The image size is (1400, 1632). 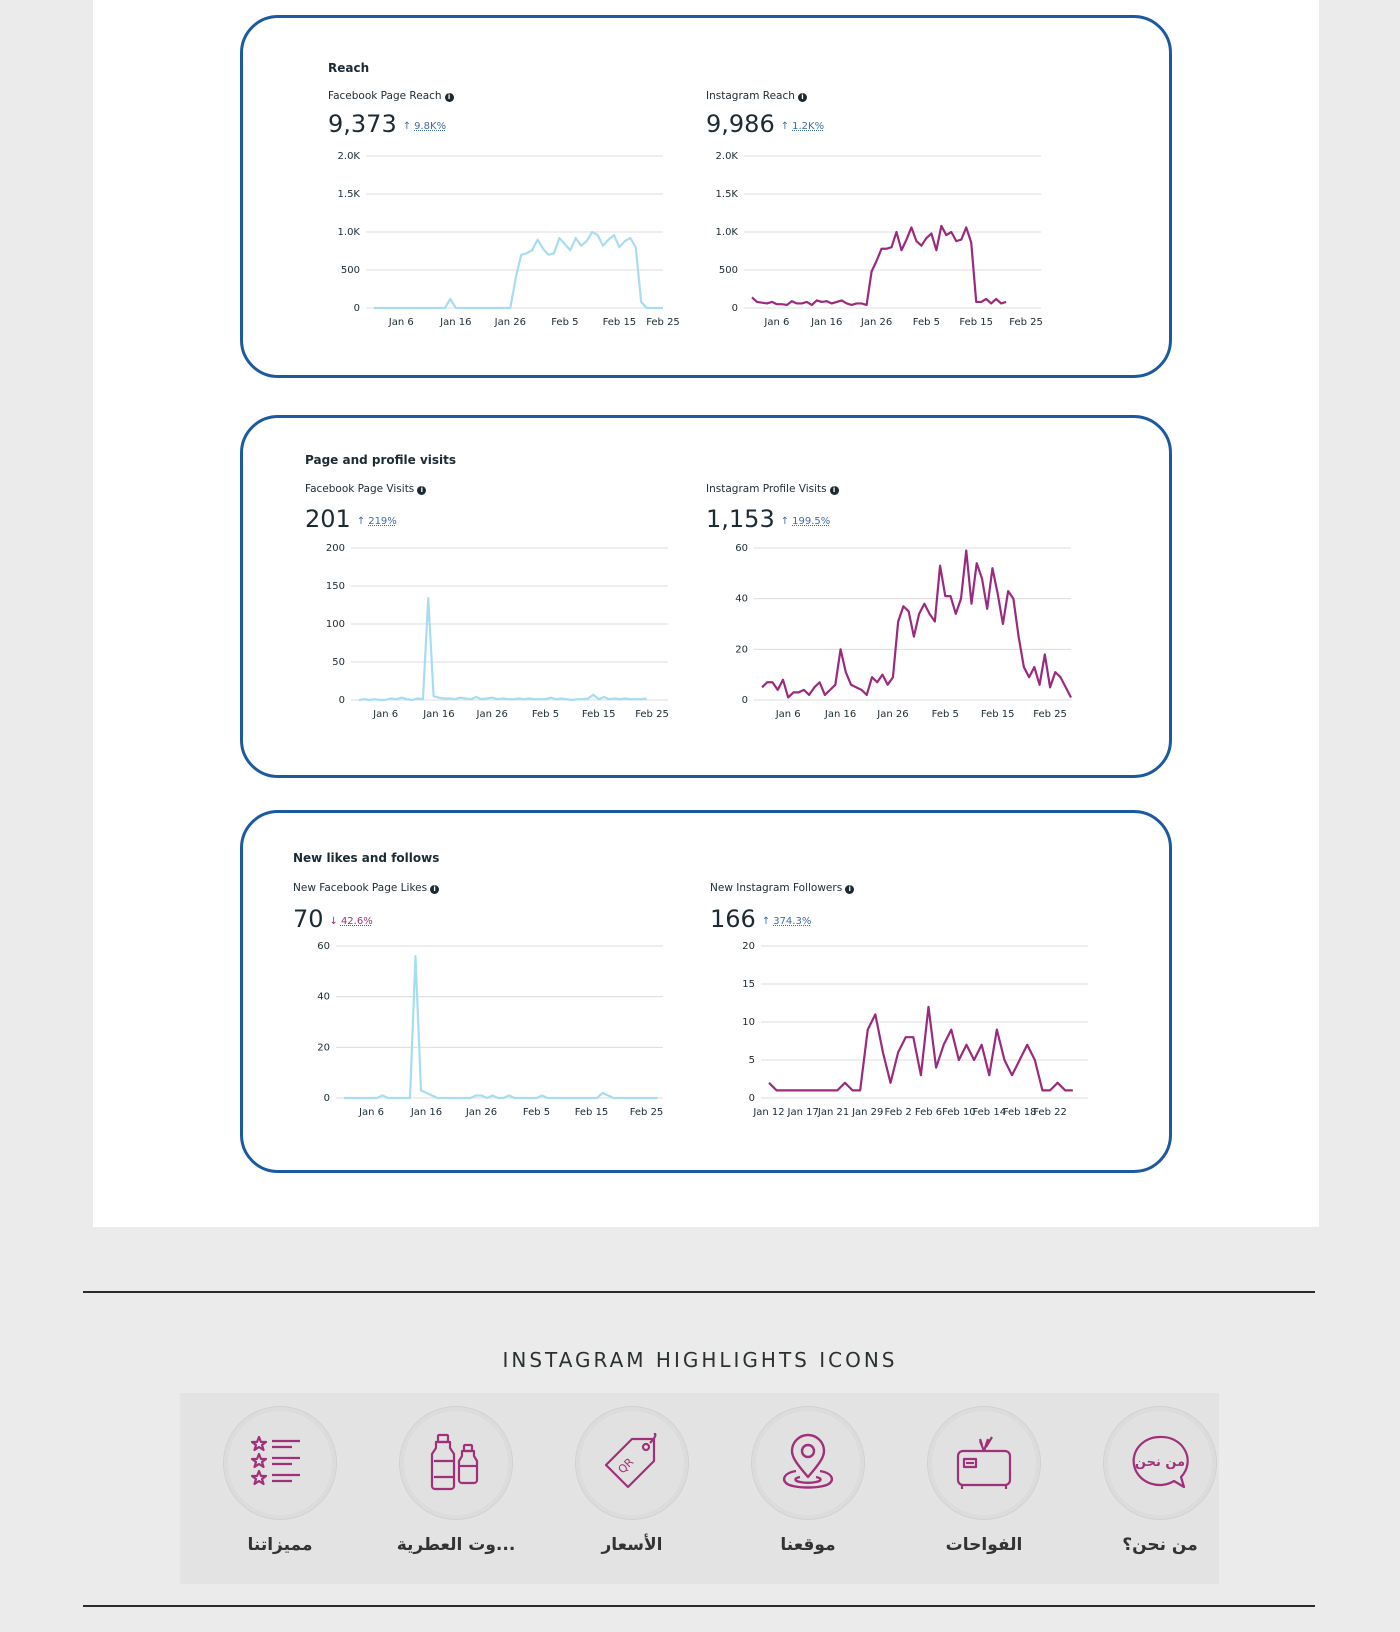 I want to click on metric-label: New Instagram Followers i, so click(x=782, y=888).